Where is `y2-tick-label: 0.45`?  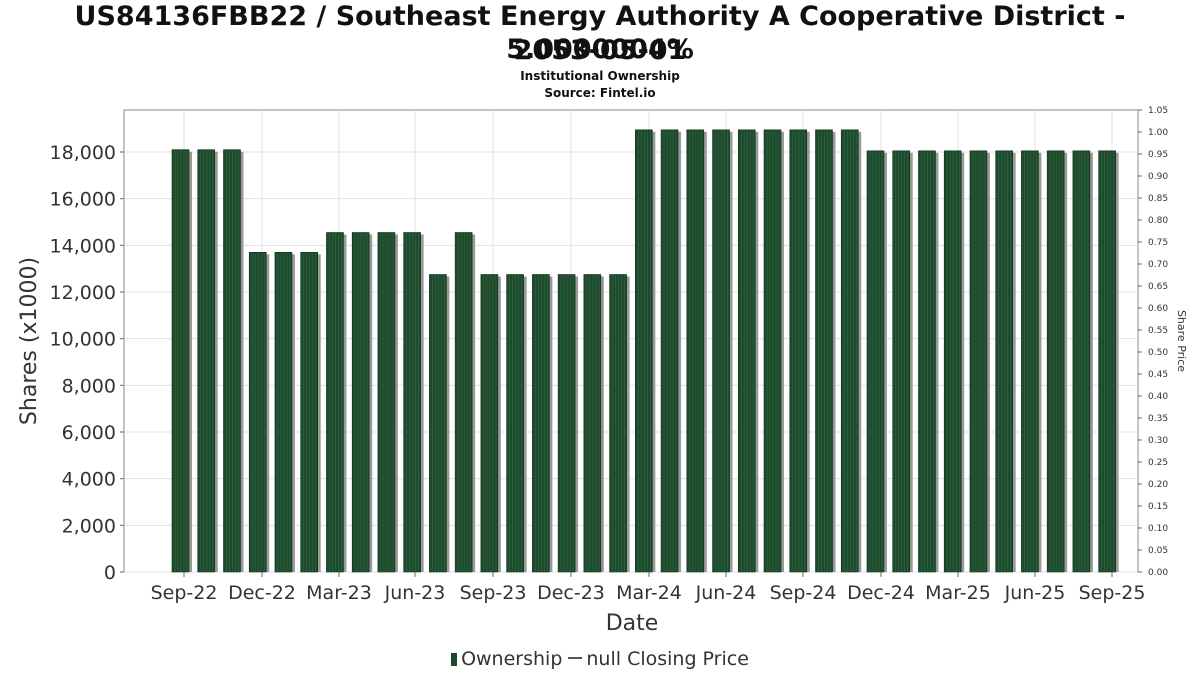
y2-tick-label: 0.45 is located at coordinates (1158, 375).